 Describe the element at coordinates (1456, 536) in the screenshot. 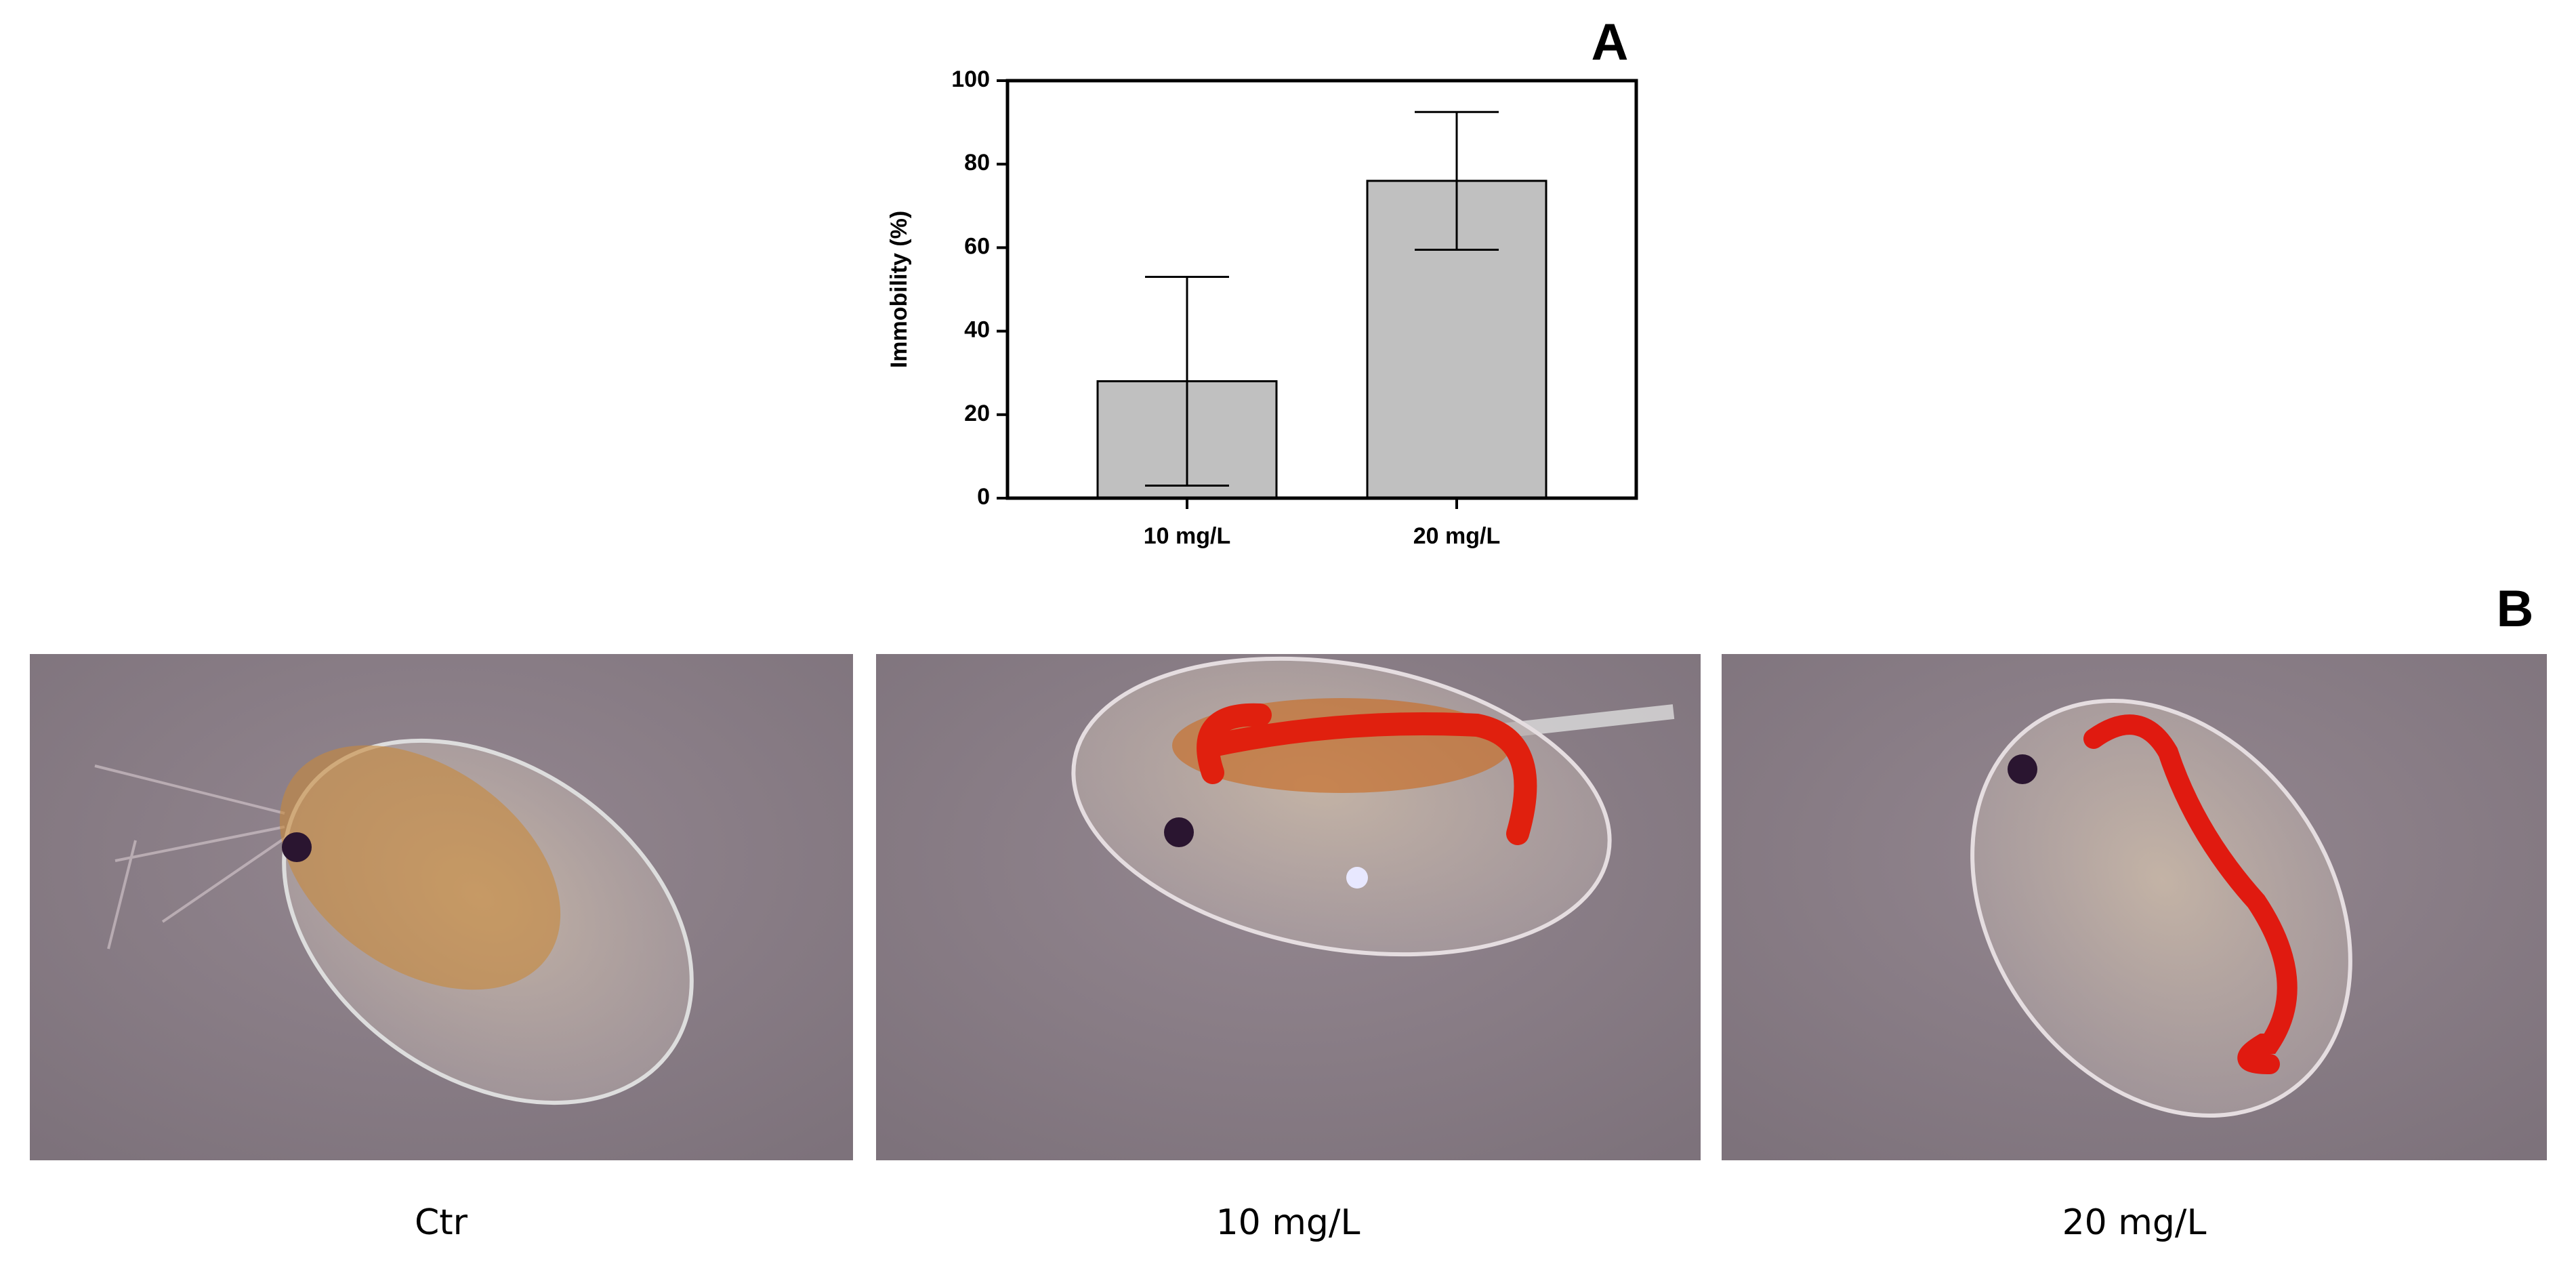

I see `x-tick-label: 20 mg/L` at that location.